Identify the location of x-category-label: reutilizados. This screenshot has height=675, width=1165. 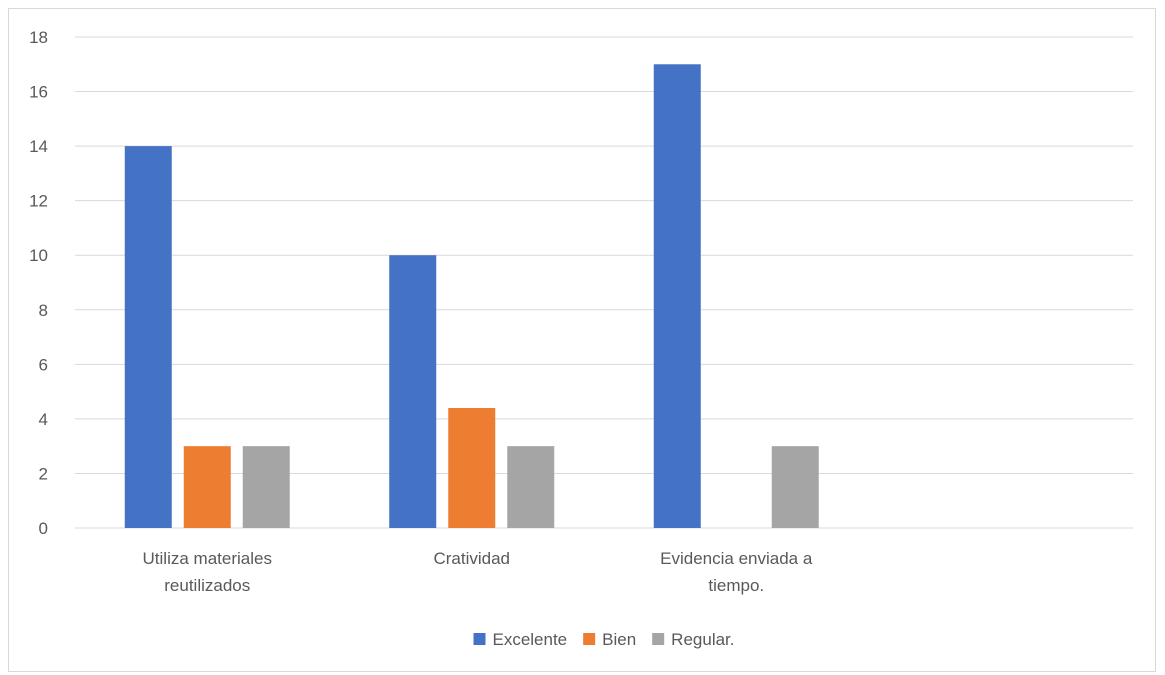
(207, 585).